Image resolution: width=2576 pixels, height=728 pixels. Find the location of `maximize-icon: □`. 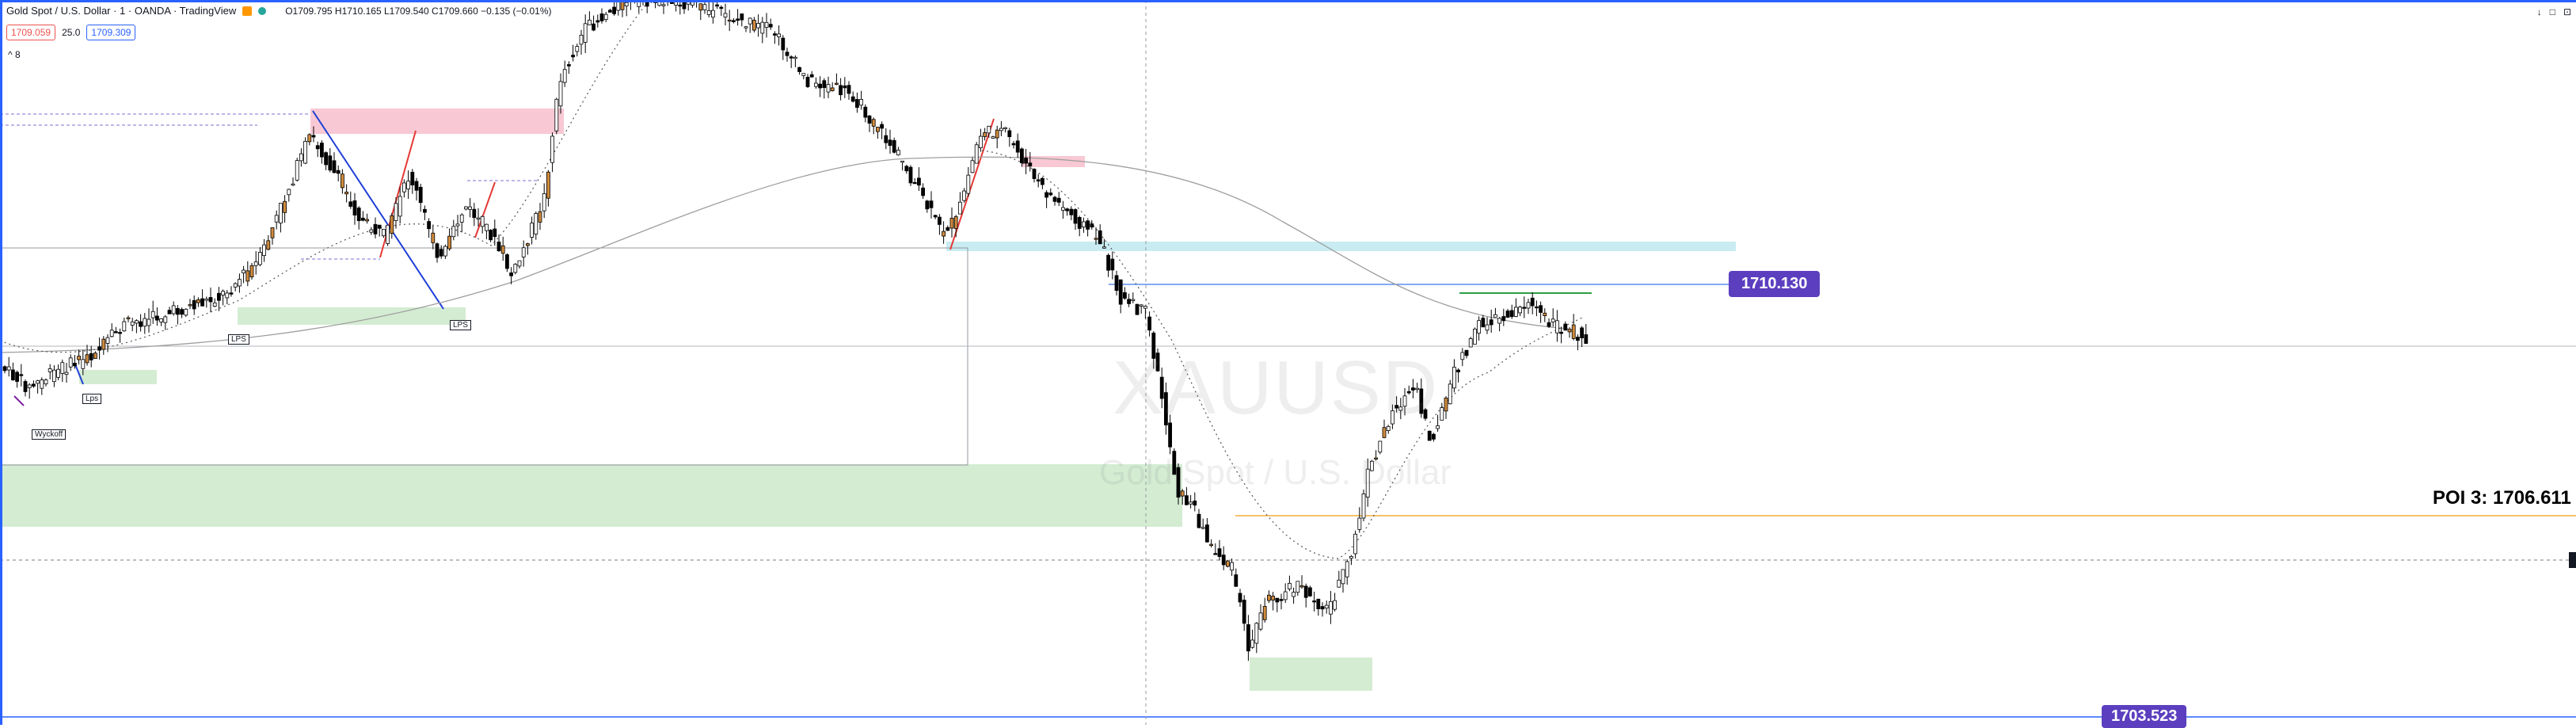

maximize-icon: □ is located at coordinates (2552, 11).